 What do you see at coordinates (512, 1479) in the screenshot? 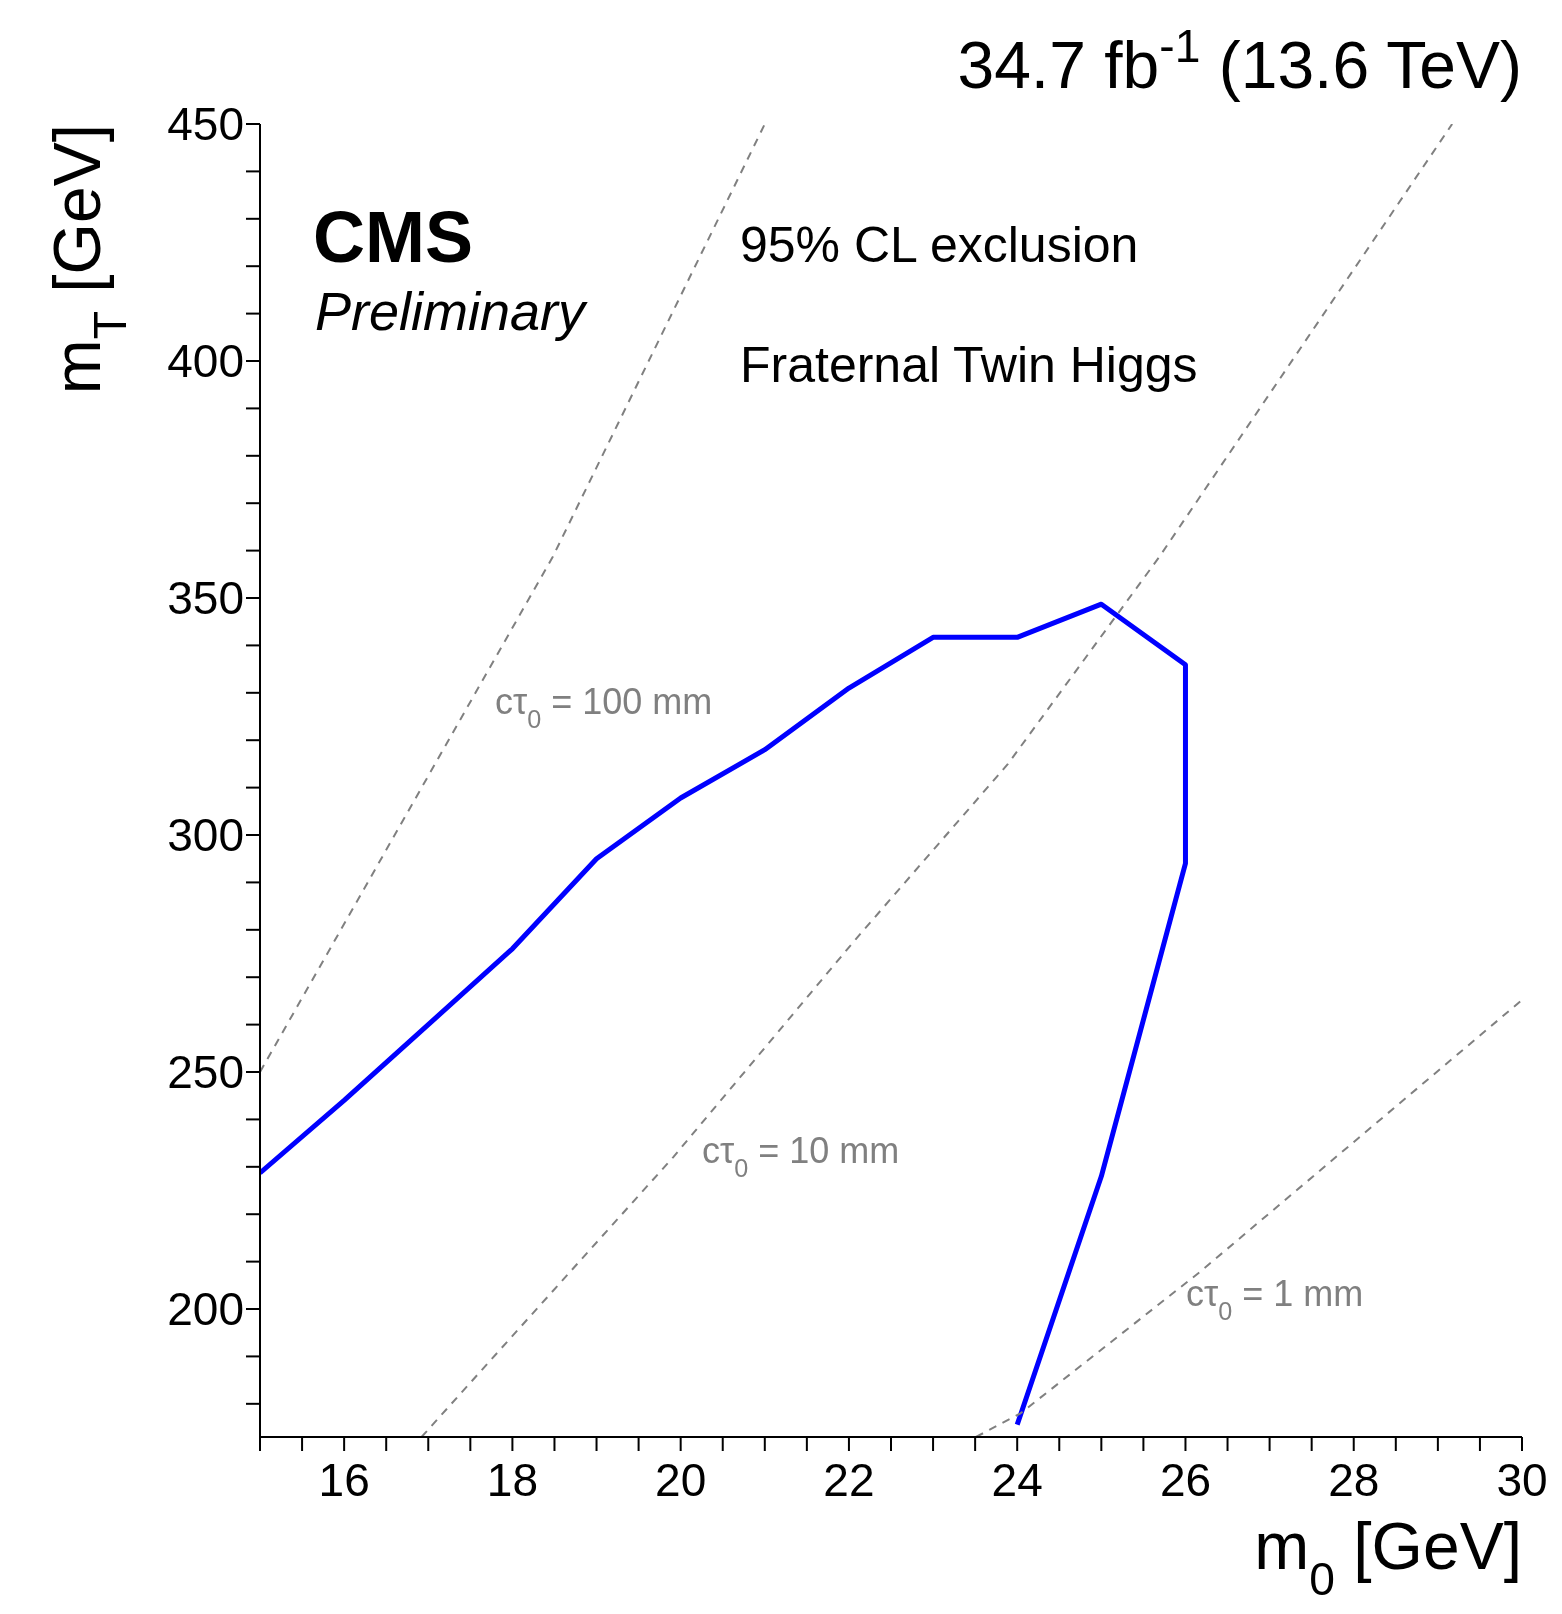
I see `x-tick-label: 18` at bounding box center [512, 1479].